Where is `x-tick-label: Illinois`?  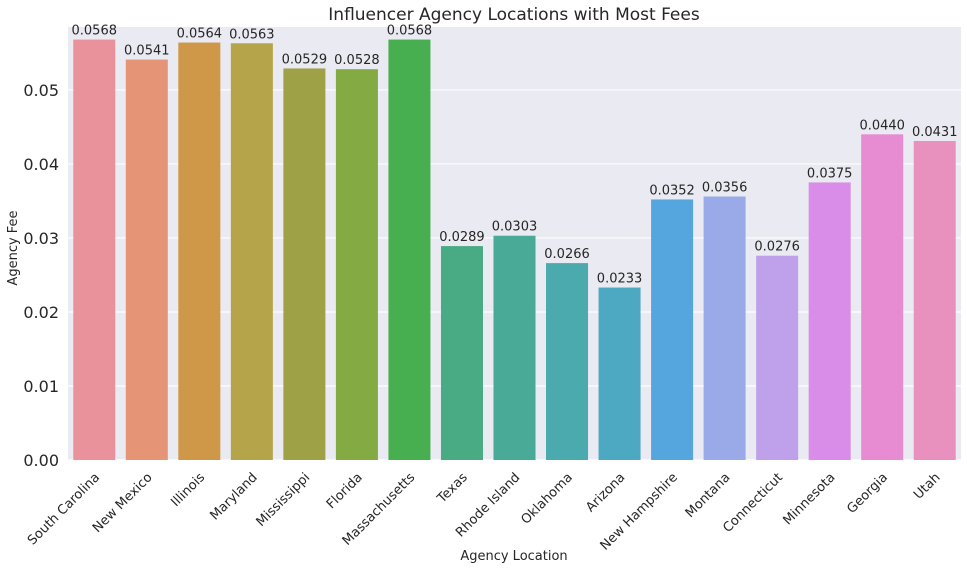 x-tick-label: Illinois is located at coordinates (188, 490).